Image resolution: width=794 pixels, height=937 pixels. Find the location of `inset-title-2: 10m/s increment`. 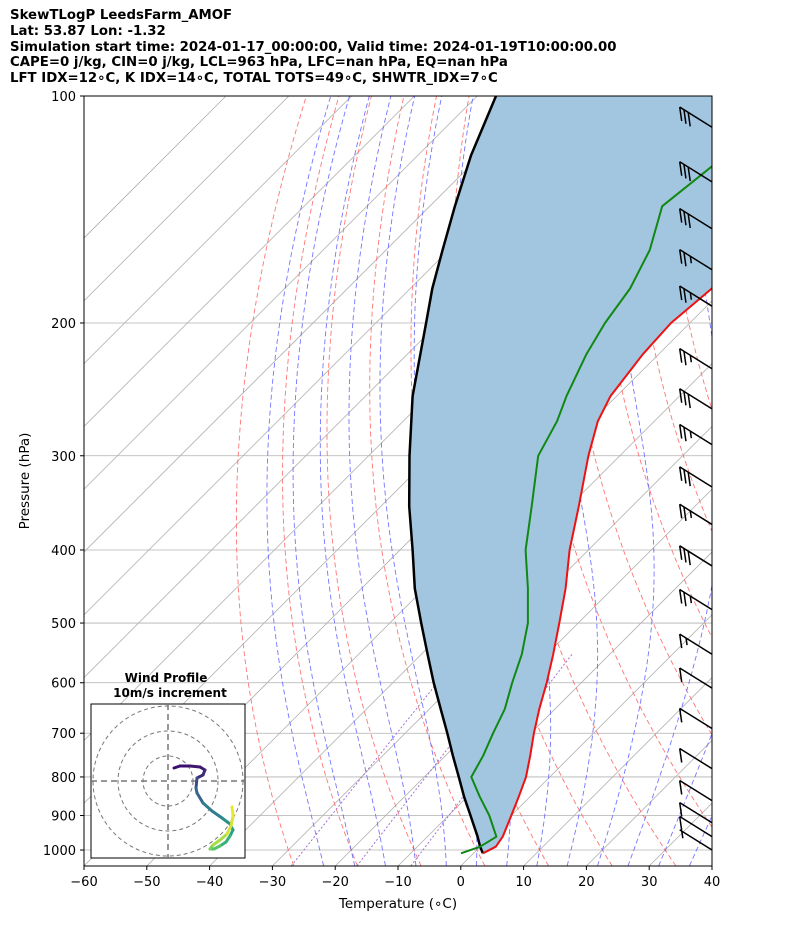

inset-title-2: 10m/s increment is located at coordinates (170, 693).